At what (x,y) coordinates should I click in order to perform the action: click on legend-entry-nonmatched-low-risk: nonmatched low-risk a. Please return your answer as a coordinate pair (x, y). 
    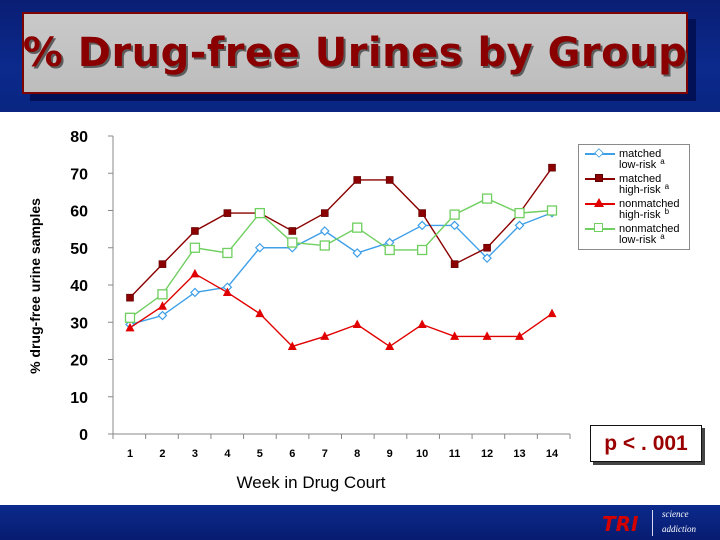
    Looking at the image, I should click on (635, 235).